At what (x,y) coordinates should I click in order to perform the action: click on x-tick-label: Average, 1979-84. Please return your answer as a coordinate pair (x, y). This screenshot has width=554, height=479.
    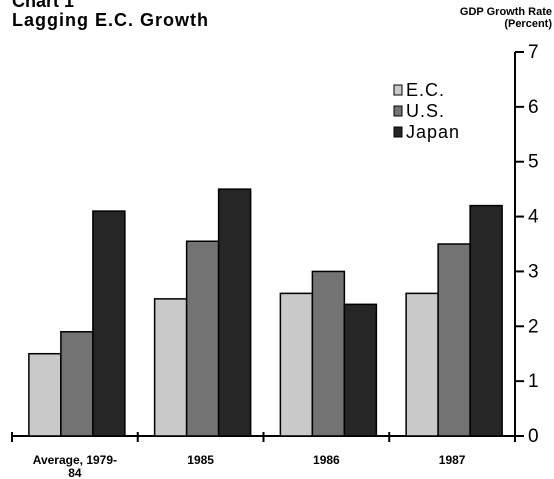
    Looking at the image, I should click on (75, 466).